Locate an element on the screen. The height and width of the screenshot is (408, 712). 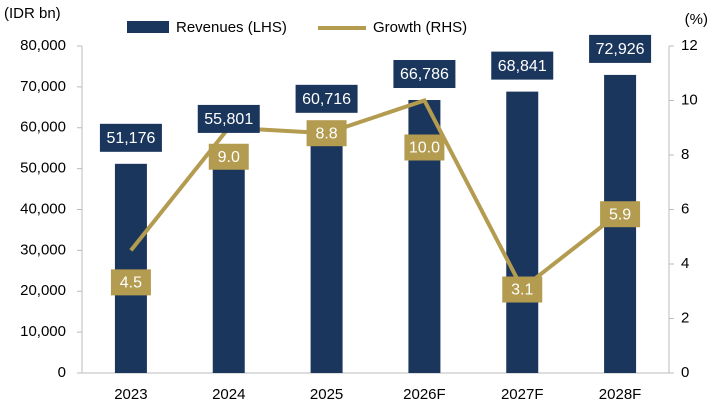
x-tick-label: 2025 is located at coordinates (326, 394).